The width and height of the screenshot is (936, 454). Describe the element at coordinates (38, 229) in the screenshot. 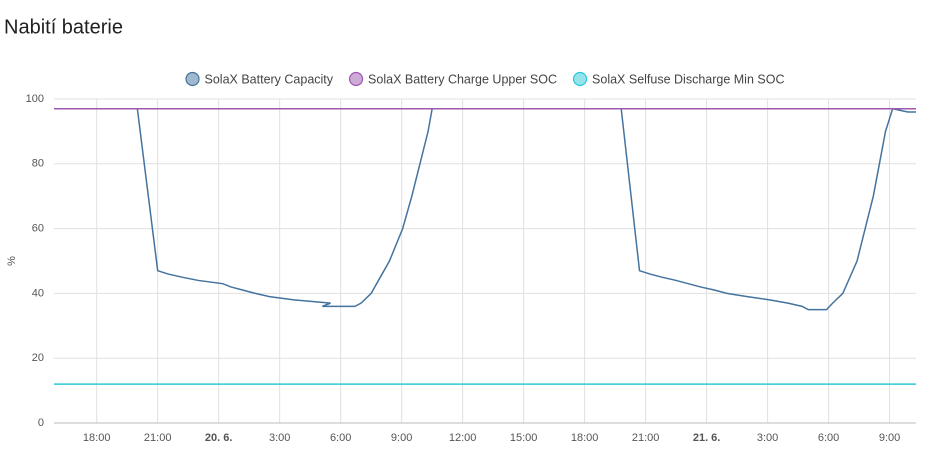

I see `y-tick-label: 60` at that location.